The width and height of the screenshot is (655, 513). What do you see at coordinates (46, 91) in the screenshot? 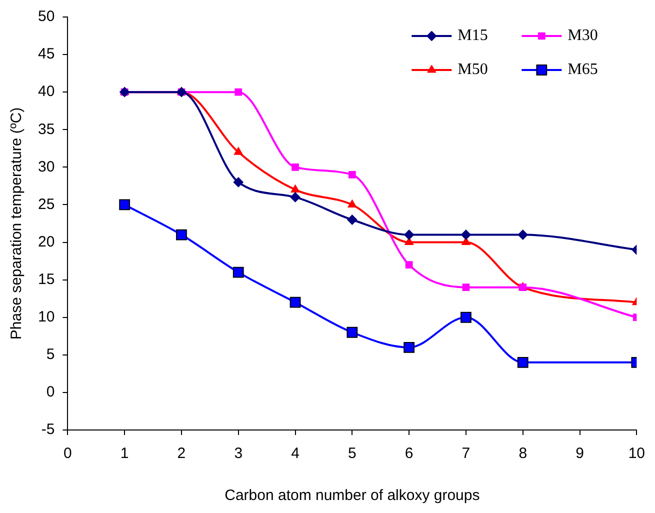
I see `y-tick-label: 40` at bounding box center [46, 91].